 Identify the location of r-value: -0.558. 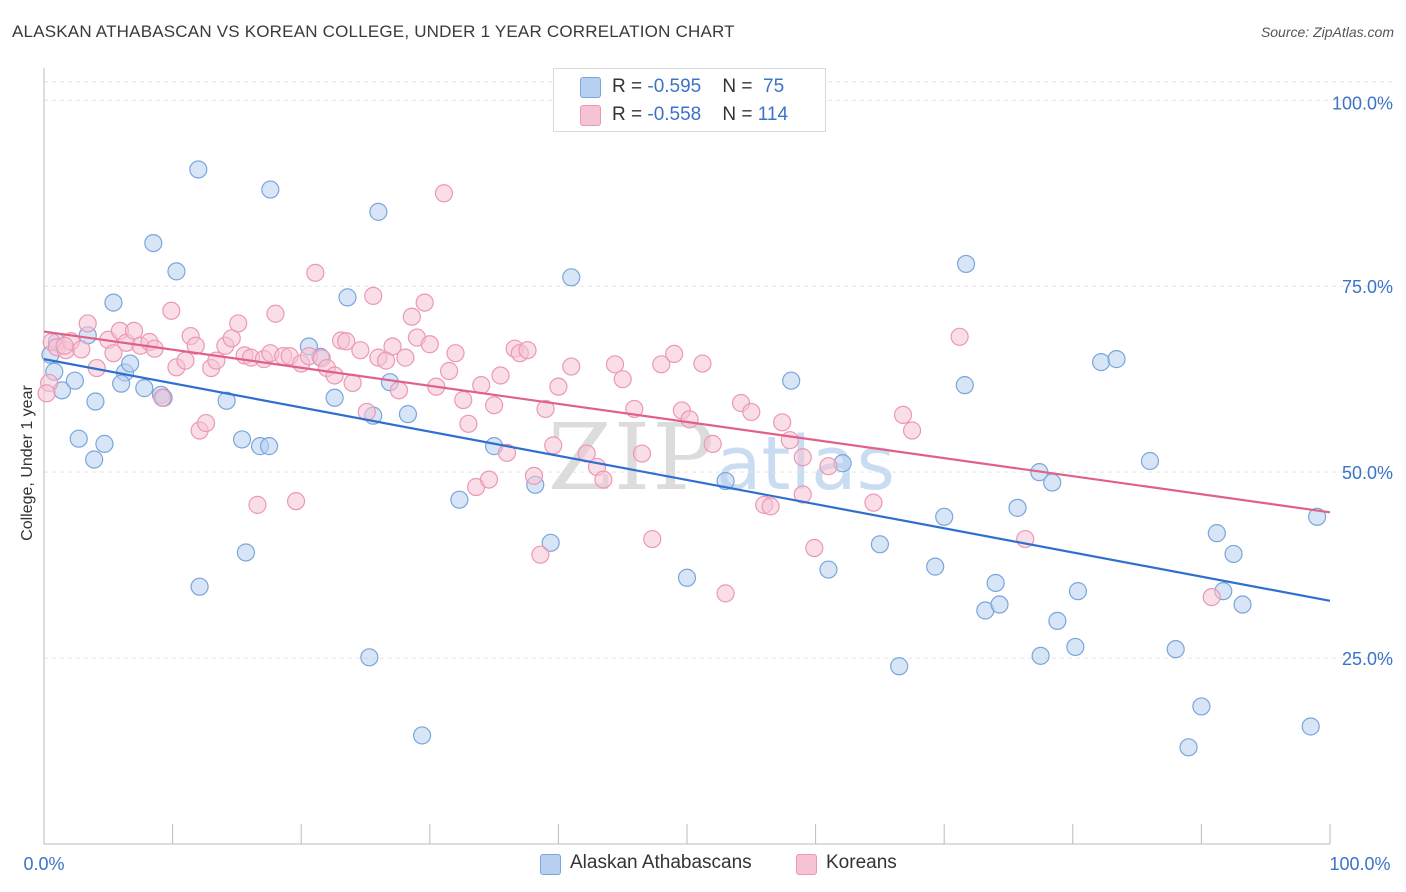
(674, 114).